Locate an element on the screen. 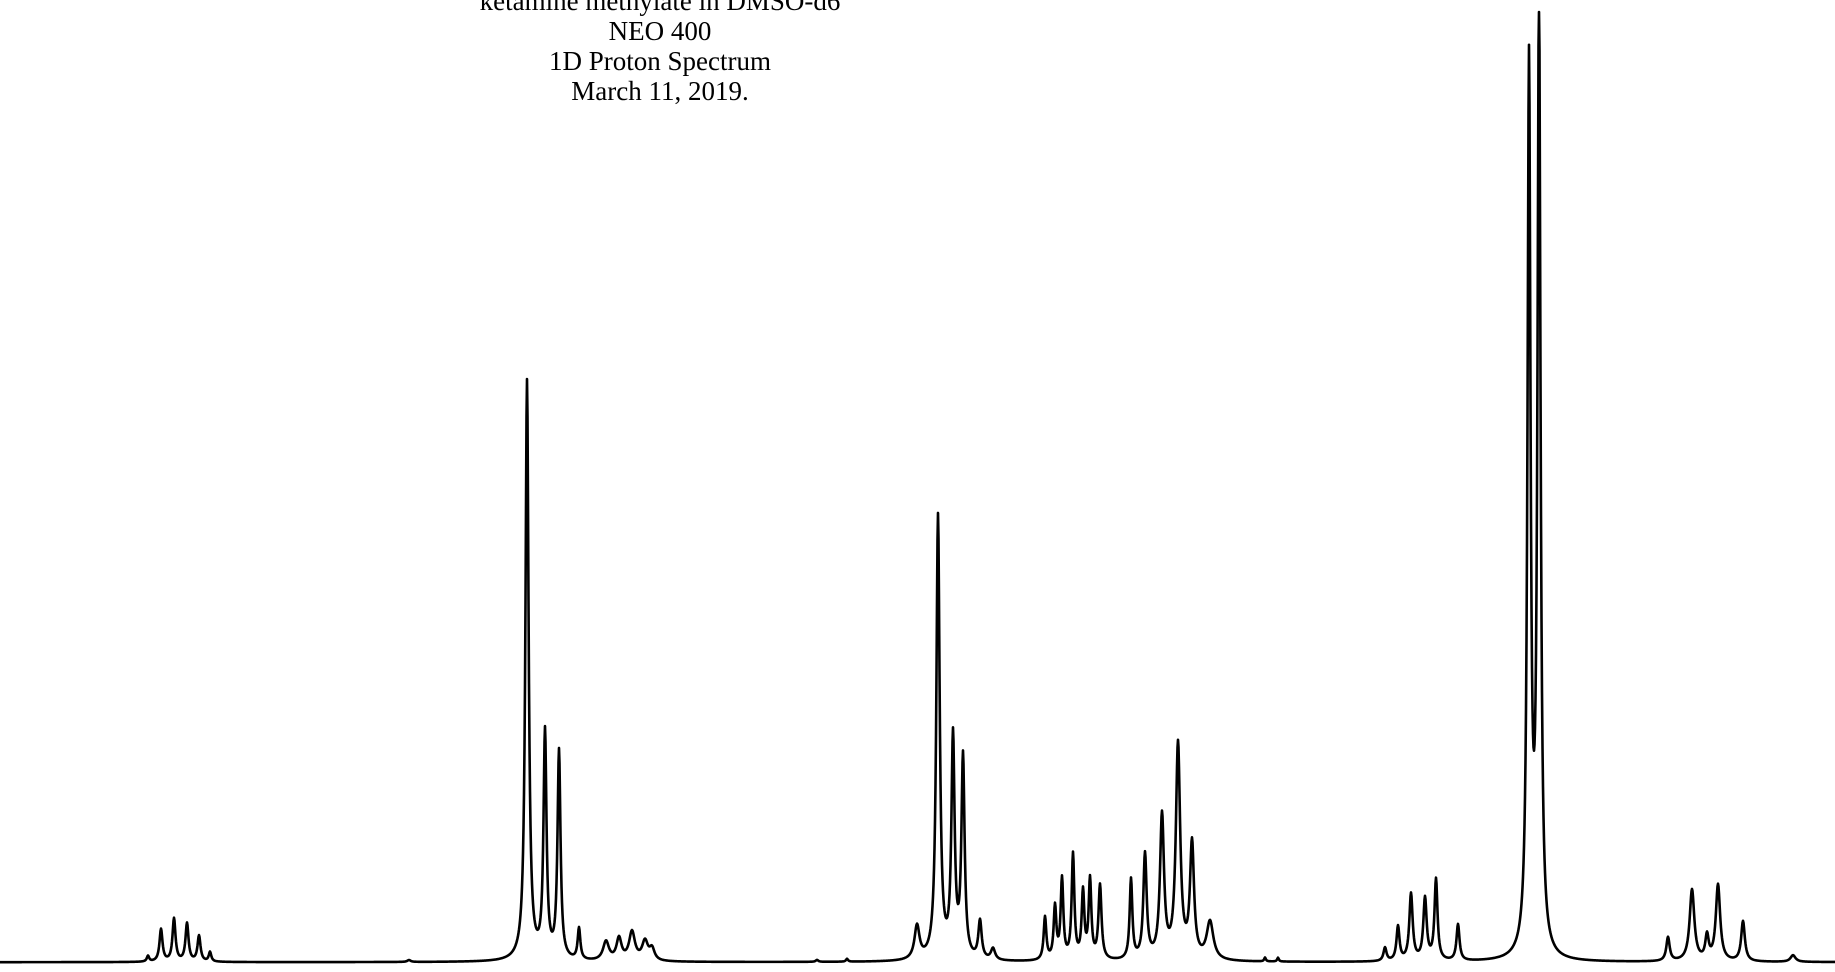 This screenshot has width=1835, height=972. title-line-instrument: NEO 400 is located at coordinates (660, 31).